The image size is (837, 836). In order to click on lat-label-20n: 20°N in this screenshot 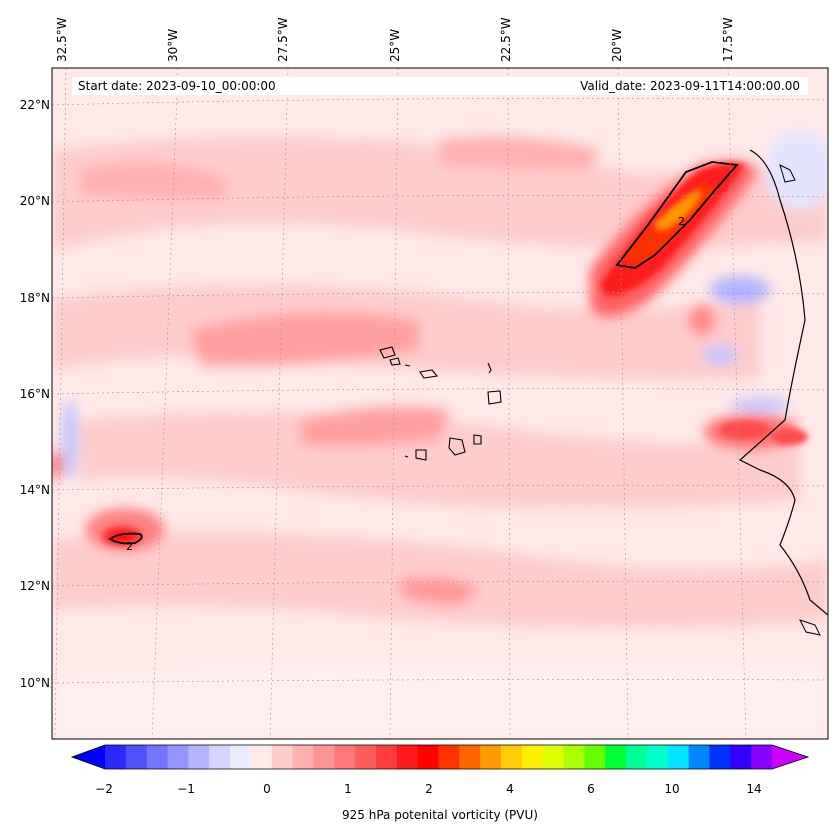, I will do `click(34, 201)`.